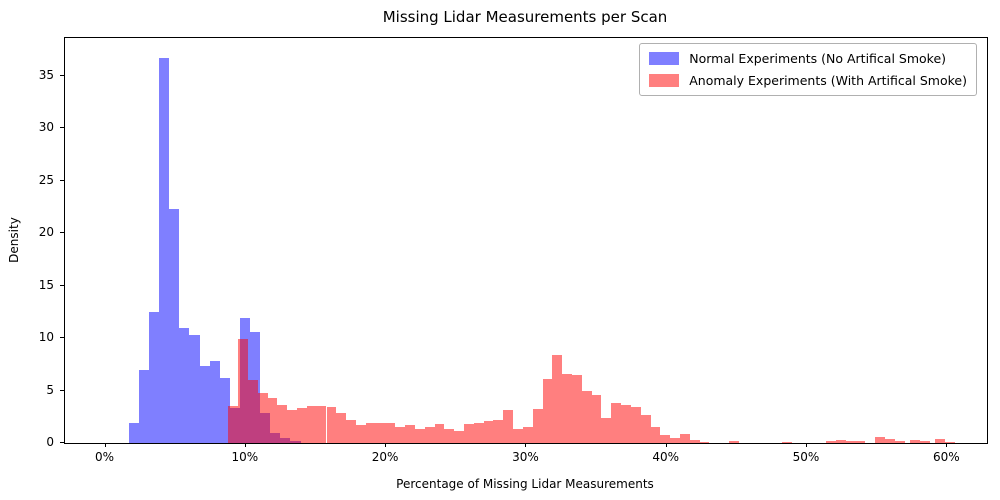 The width and height of the screenshot is (1000, 500). Describe the element at coordinates (664, 58) in the screenshot. I see `normal-series-swatch` at that location.